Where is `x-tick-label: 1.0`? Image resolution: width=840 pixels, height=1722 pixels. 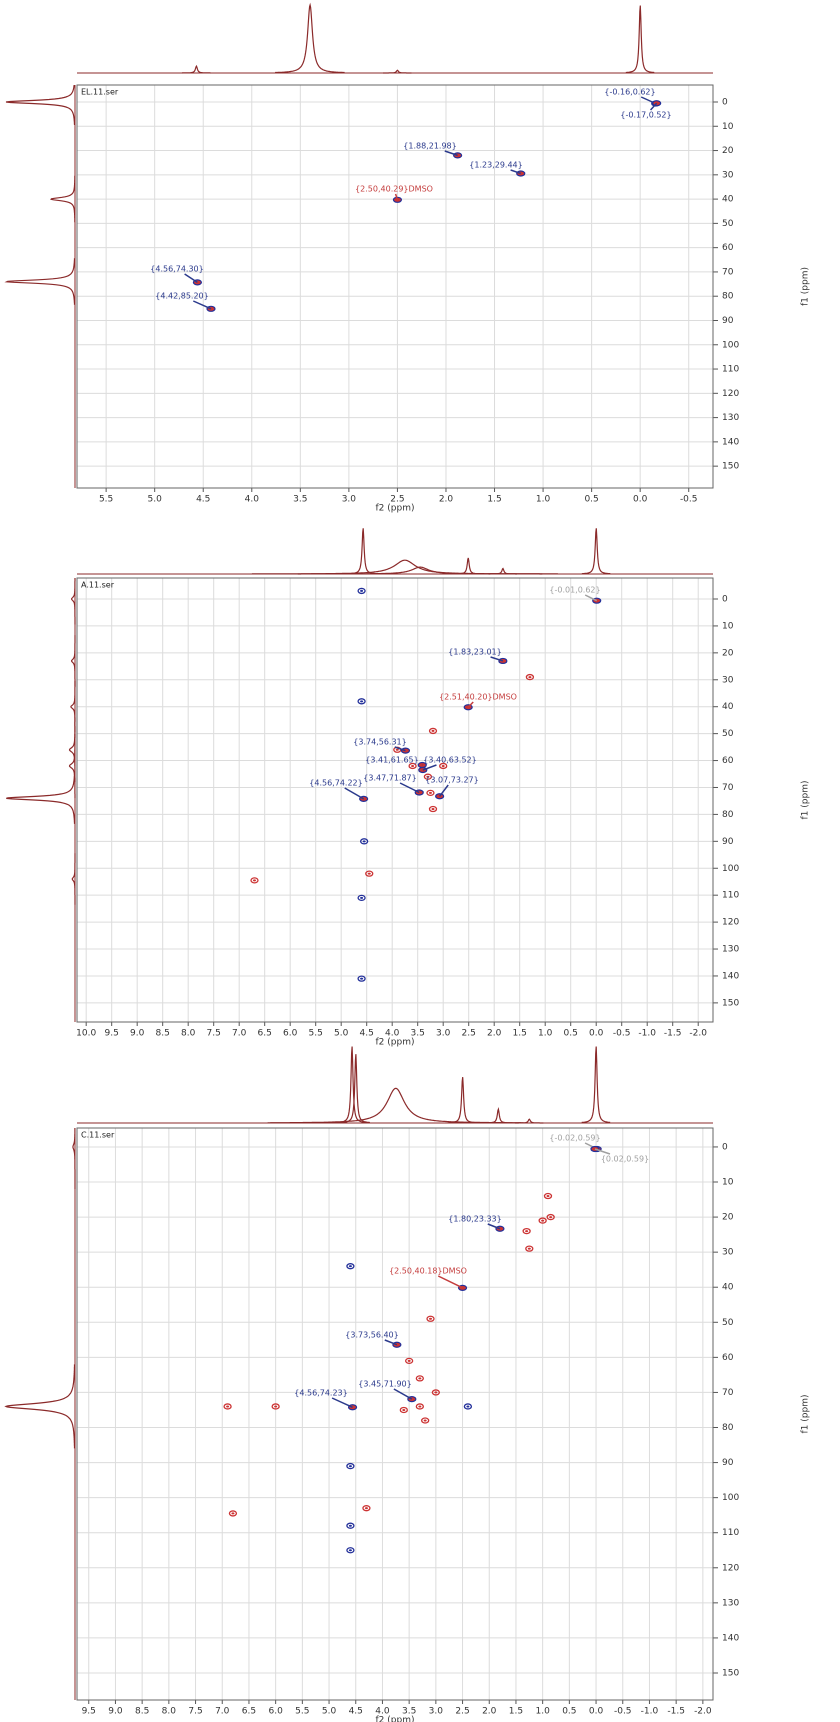 x-tick-label: 1.0 is located at coordinates (545, 1034).